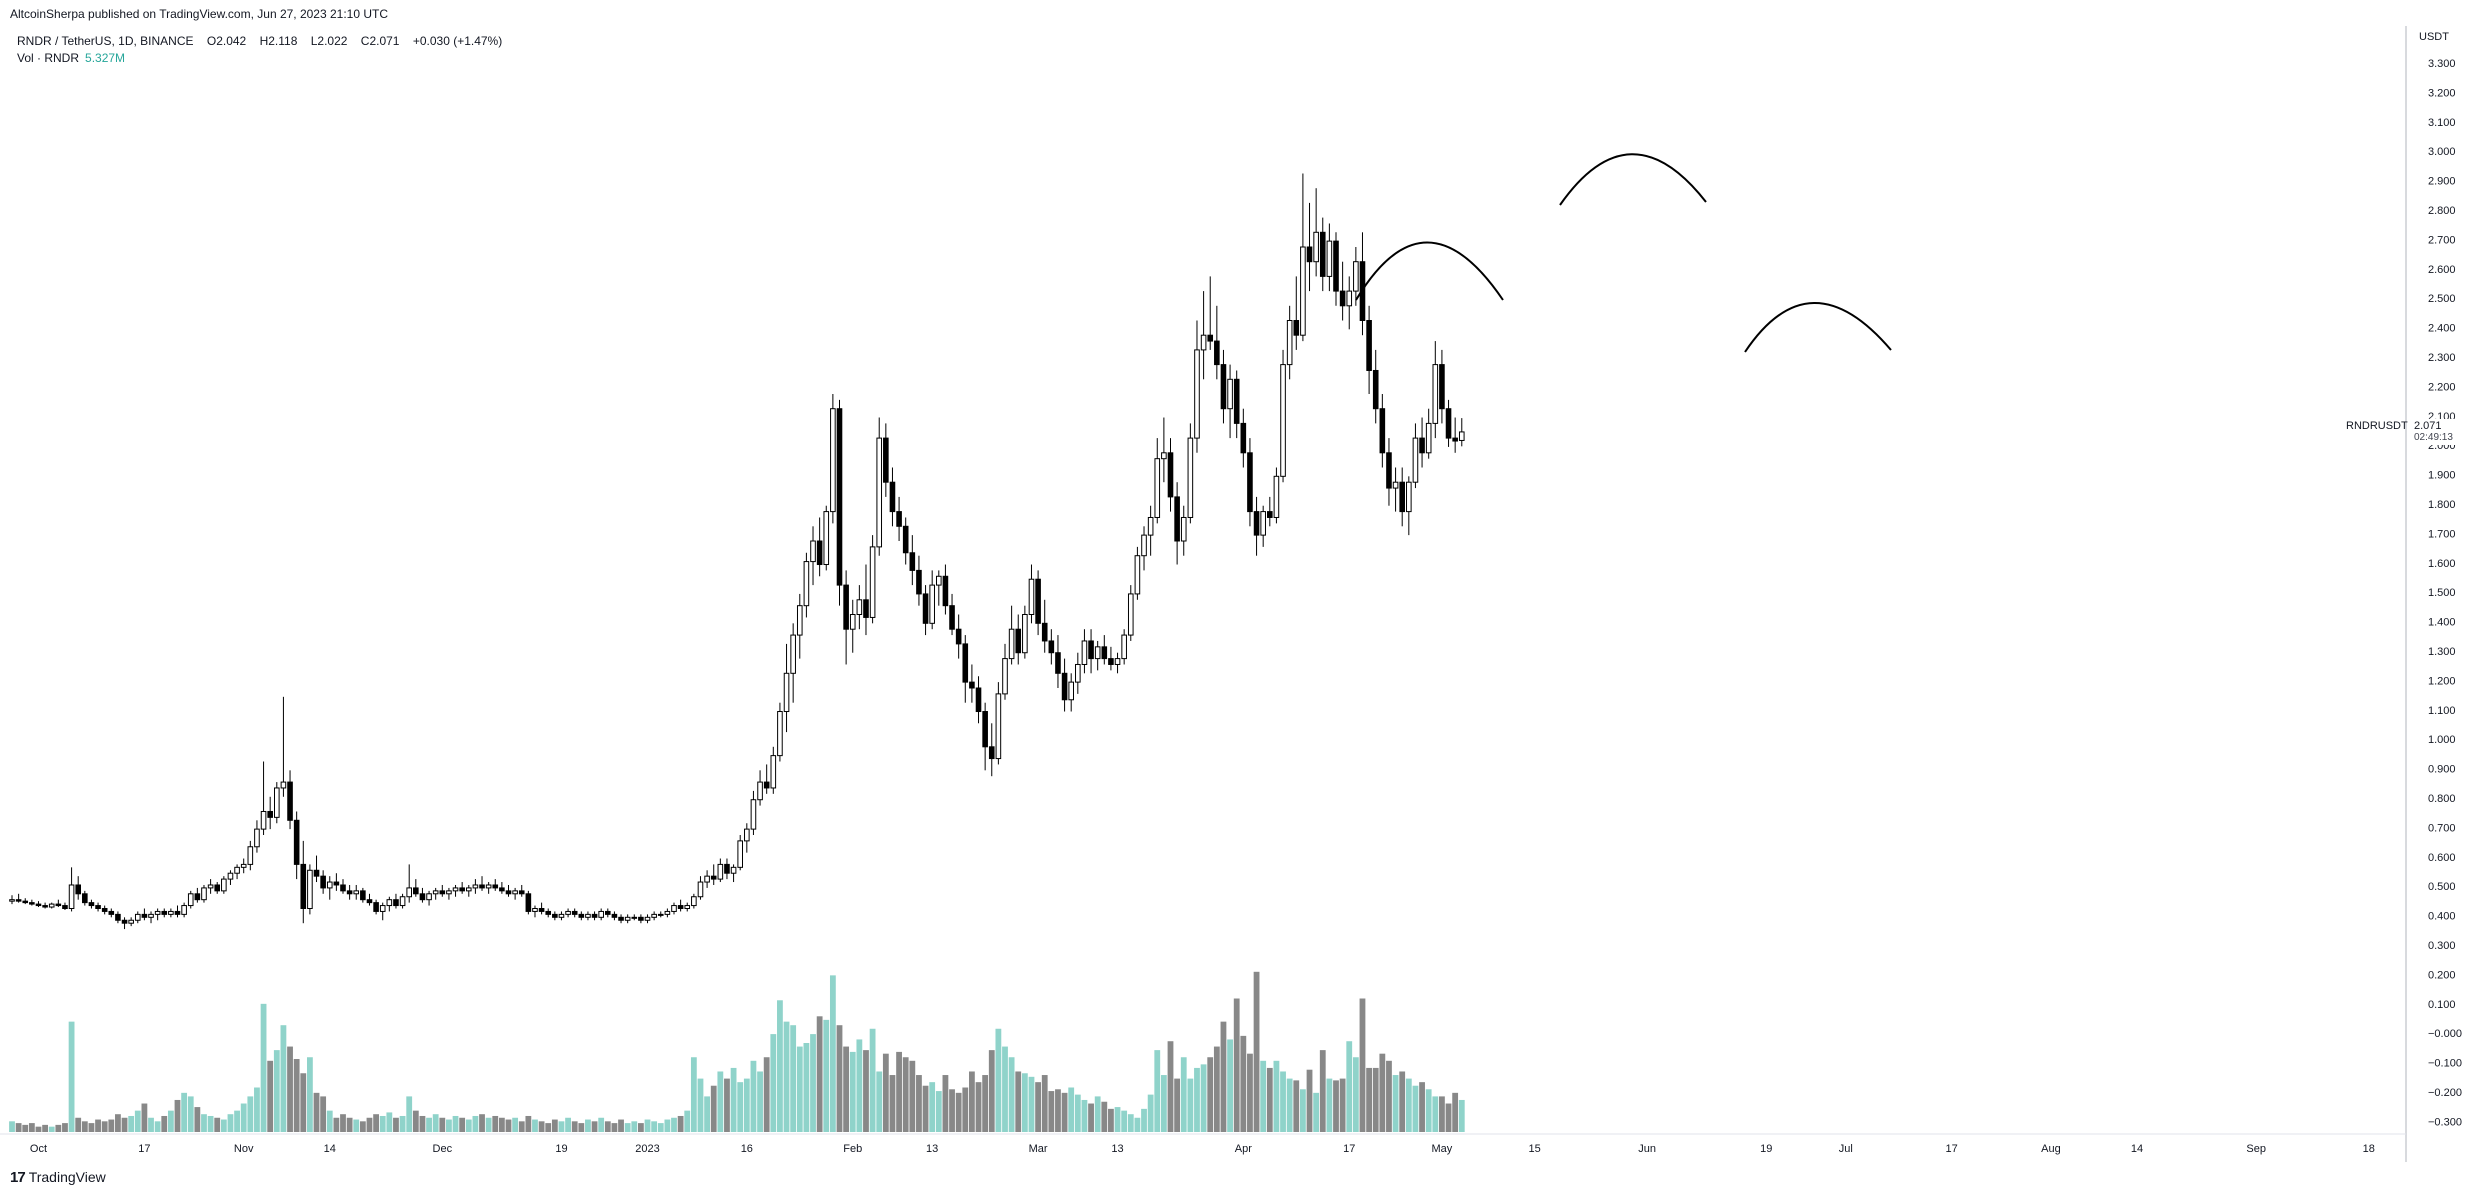  What do you see at coordinates (58, 1177) in the screenshot?
I see `tradingview-logo: 17 TradingView` at bounding box center [58, 1177].